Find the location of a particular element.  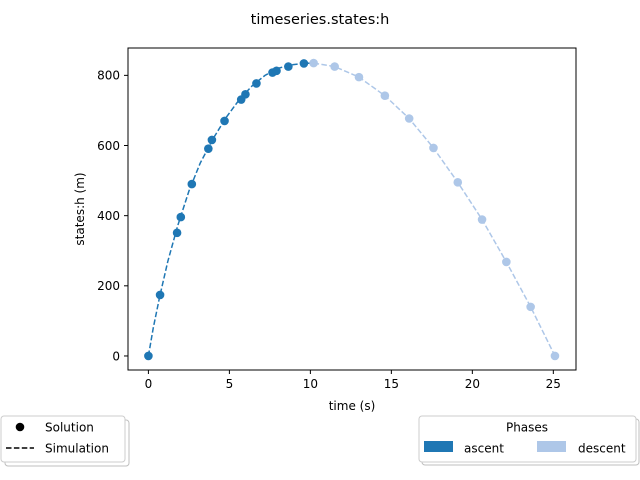

x-tick-label: 5 is located at coordinates (230, 384).